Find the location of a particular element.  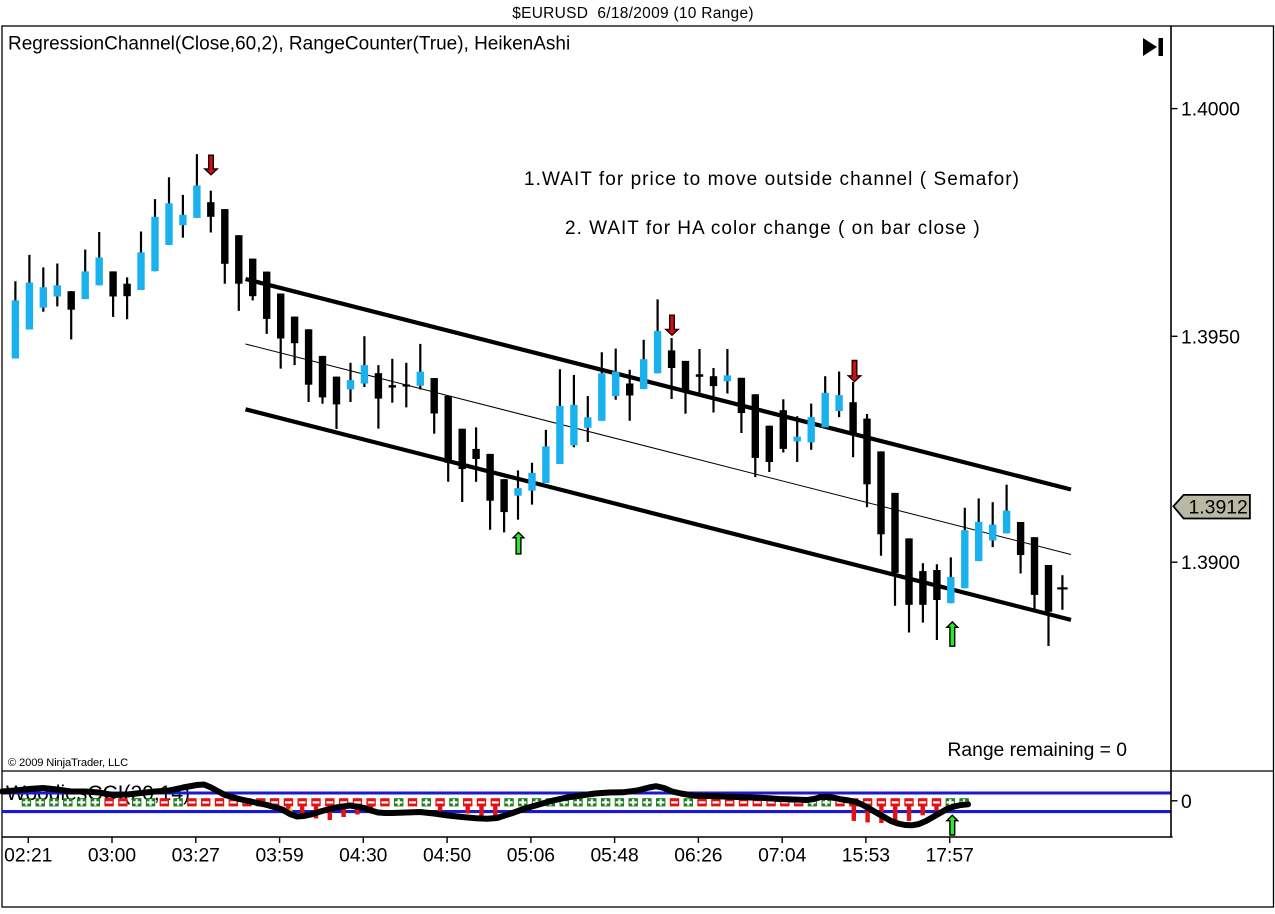

svg-text: 07:04 is located at coordinates (782, 856).